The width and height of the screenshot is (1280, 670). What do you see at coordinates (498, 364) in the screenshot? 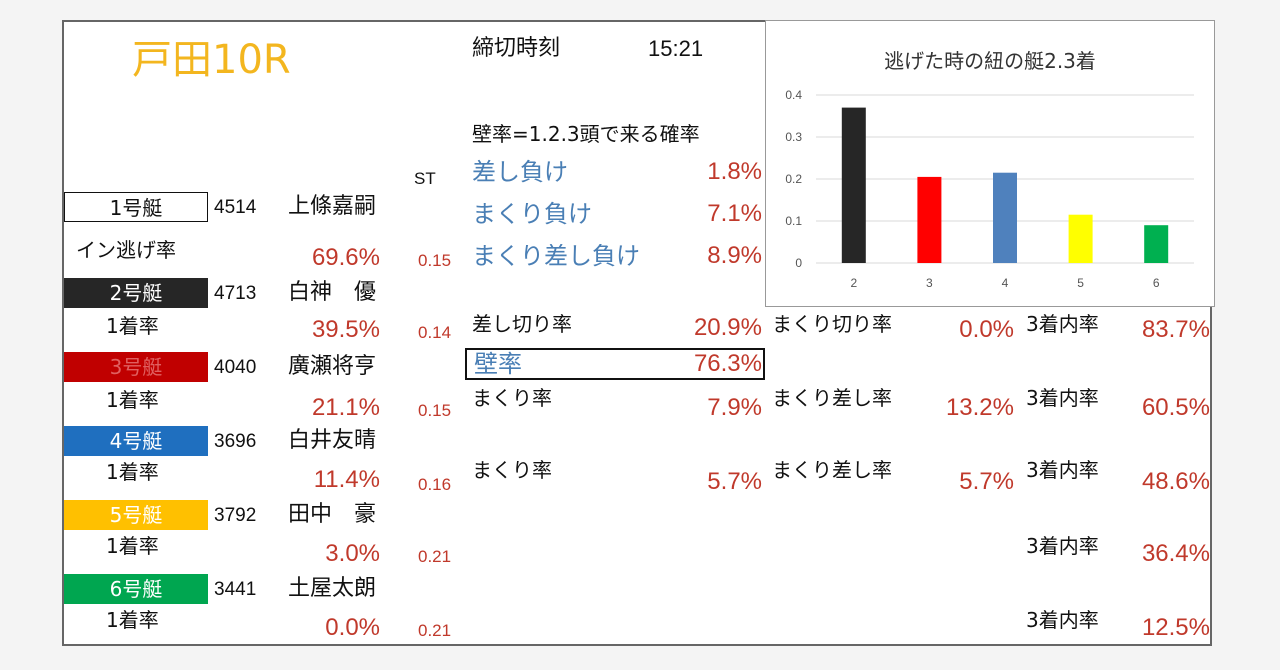
I see `wall-rate-label: 壁率` at bounding box center [498, 364].